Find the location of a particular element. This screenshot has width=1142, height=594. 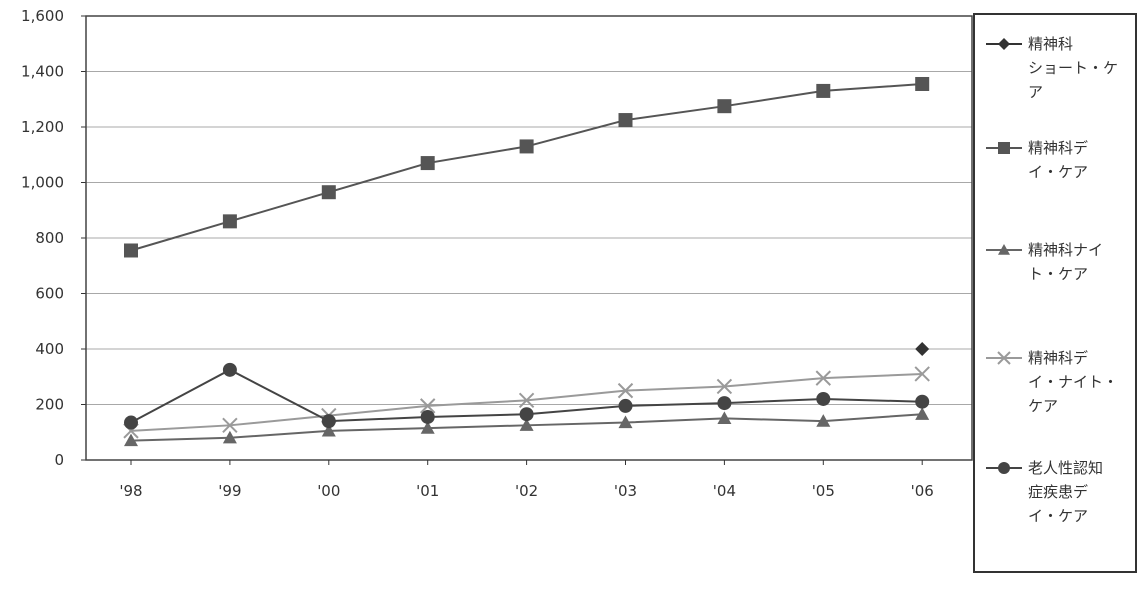

y-tick-label: 1,400 is located at coordinates (42, 72).